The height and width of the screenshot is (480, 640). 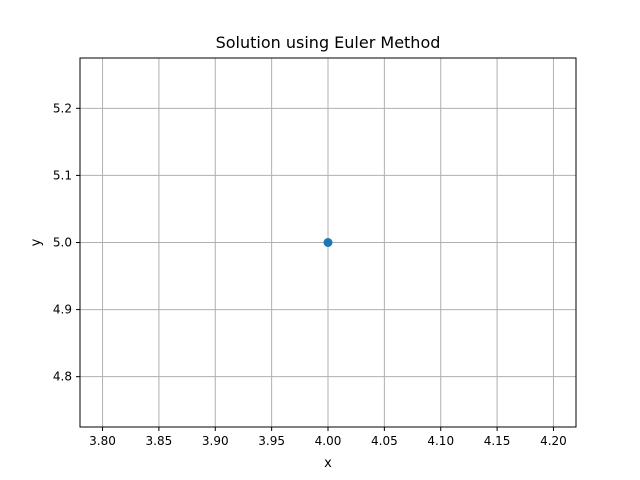 I want to click on chart-title: Solution using Euler Method, so click(x=328, y=42).